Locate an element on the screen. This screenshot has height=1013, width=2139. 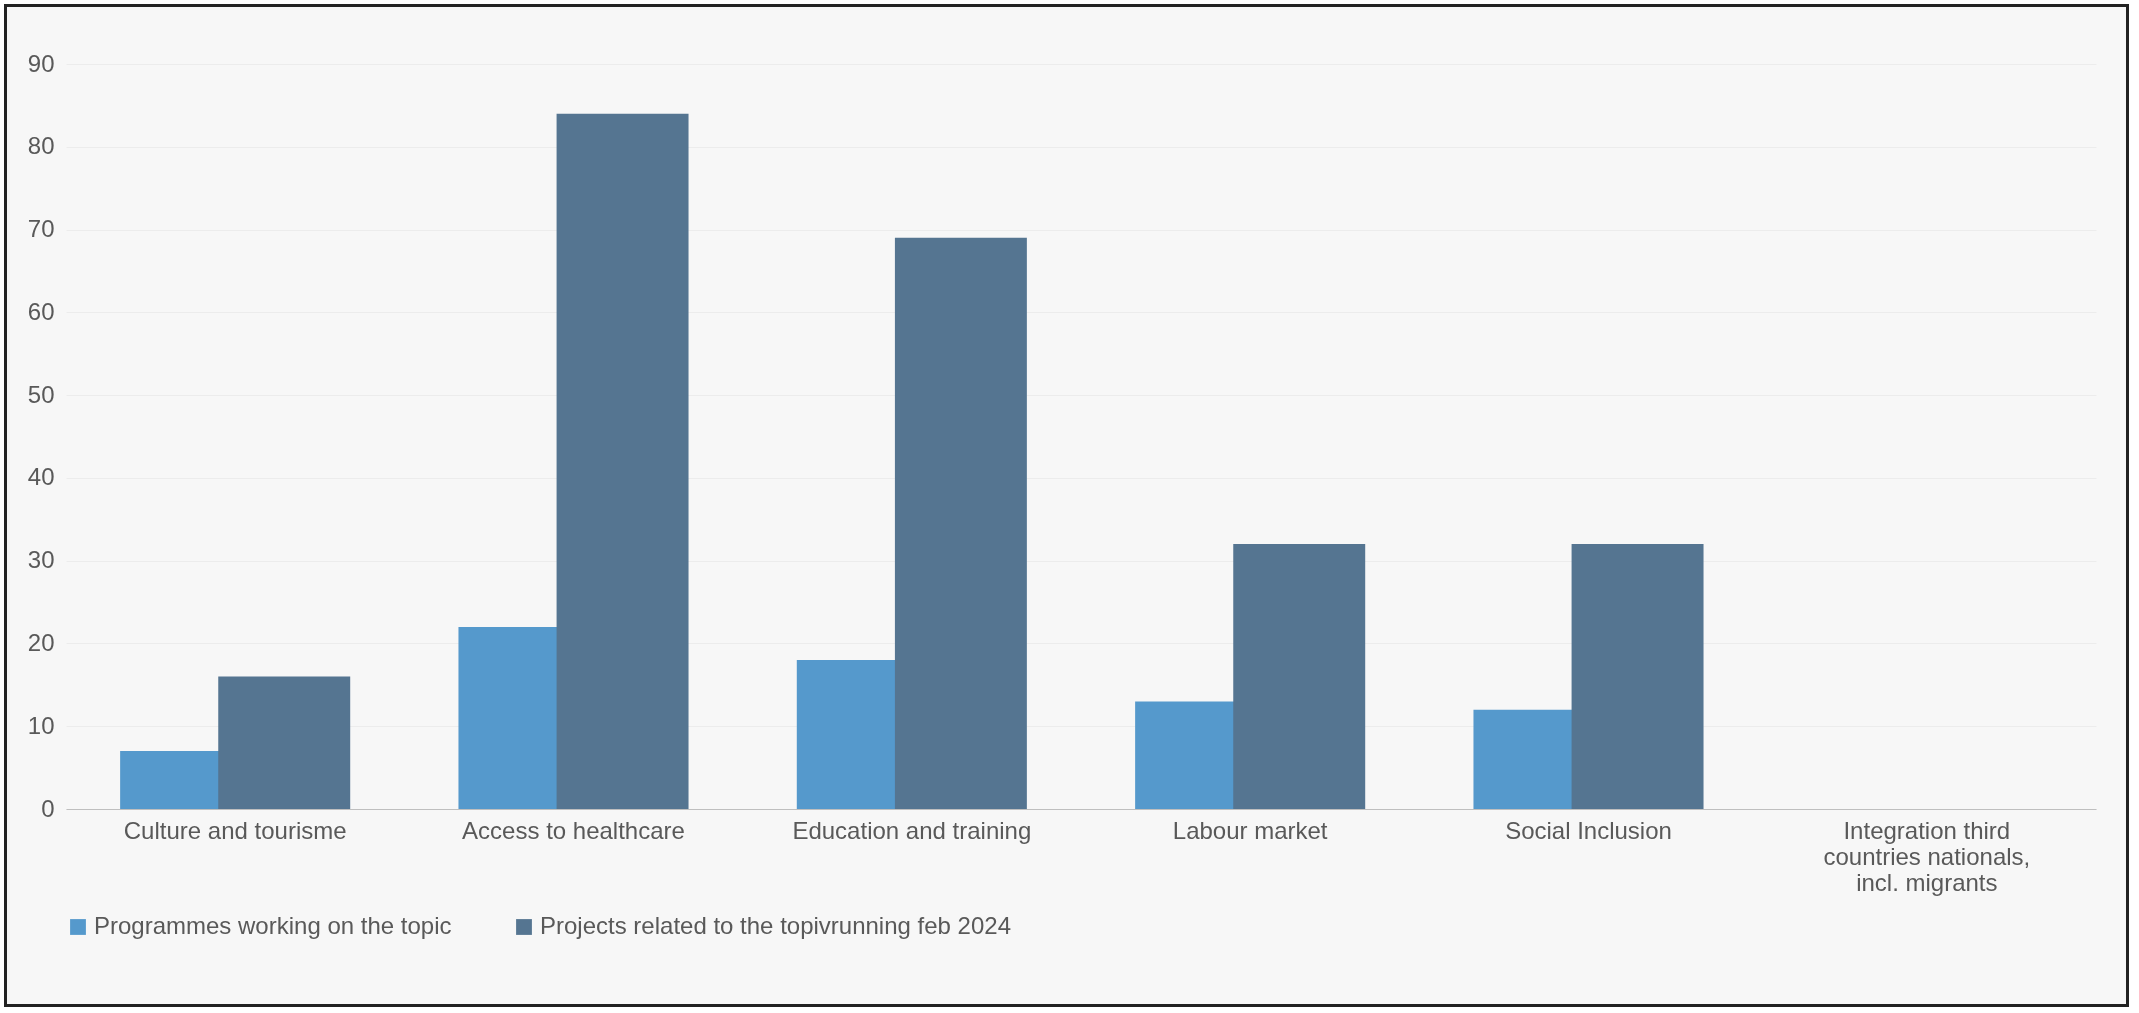
y-tick-label: 50 is located at coordinates (41, 394).